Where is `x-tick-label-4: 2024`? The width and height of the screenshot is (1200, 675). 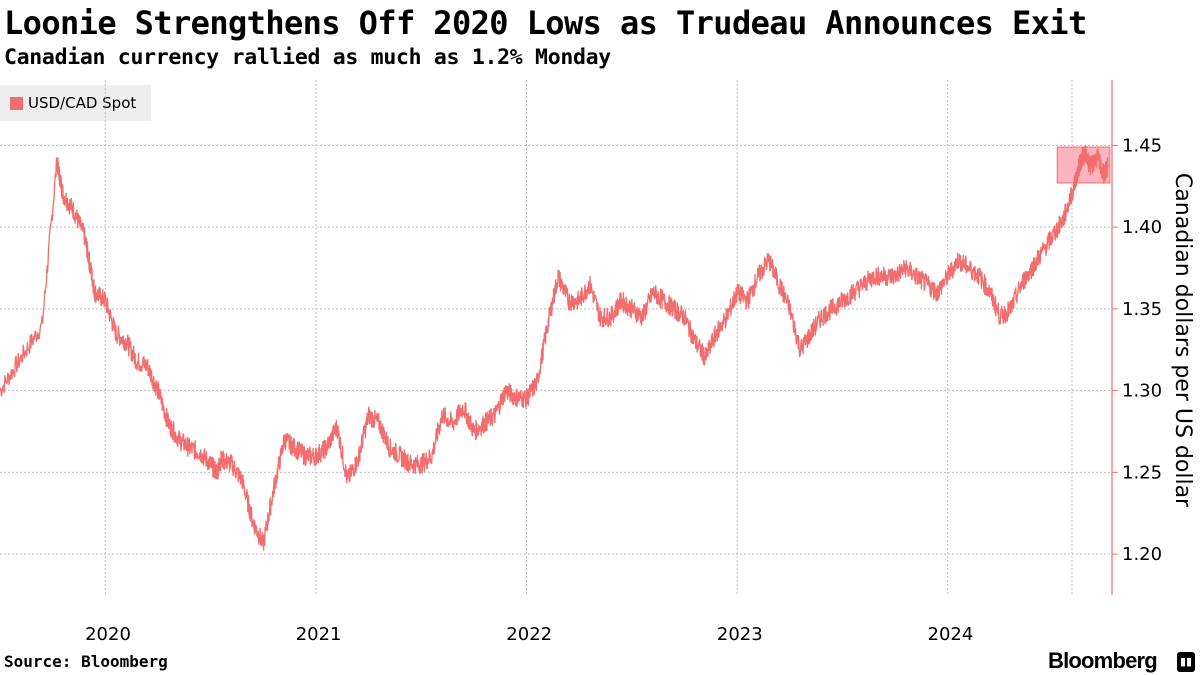
x-tick-label-4: 2024 is located at coordinates (951, 634).